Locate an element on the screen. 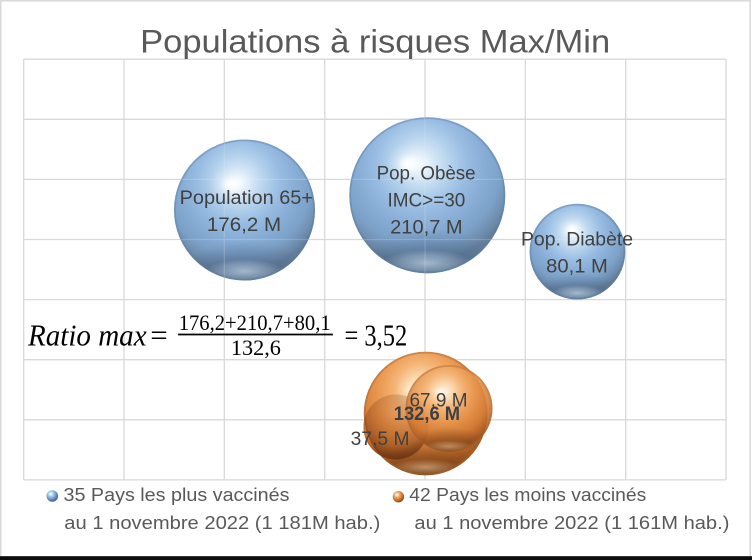  svg-text: 37,5 M is located at coordinates (380, 439).